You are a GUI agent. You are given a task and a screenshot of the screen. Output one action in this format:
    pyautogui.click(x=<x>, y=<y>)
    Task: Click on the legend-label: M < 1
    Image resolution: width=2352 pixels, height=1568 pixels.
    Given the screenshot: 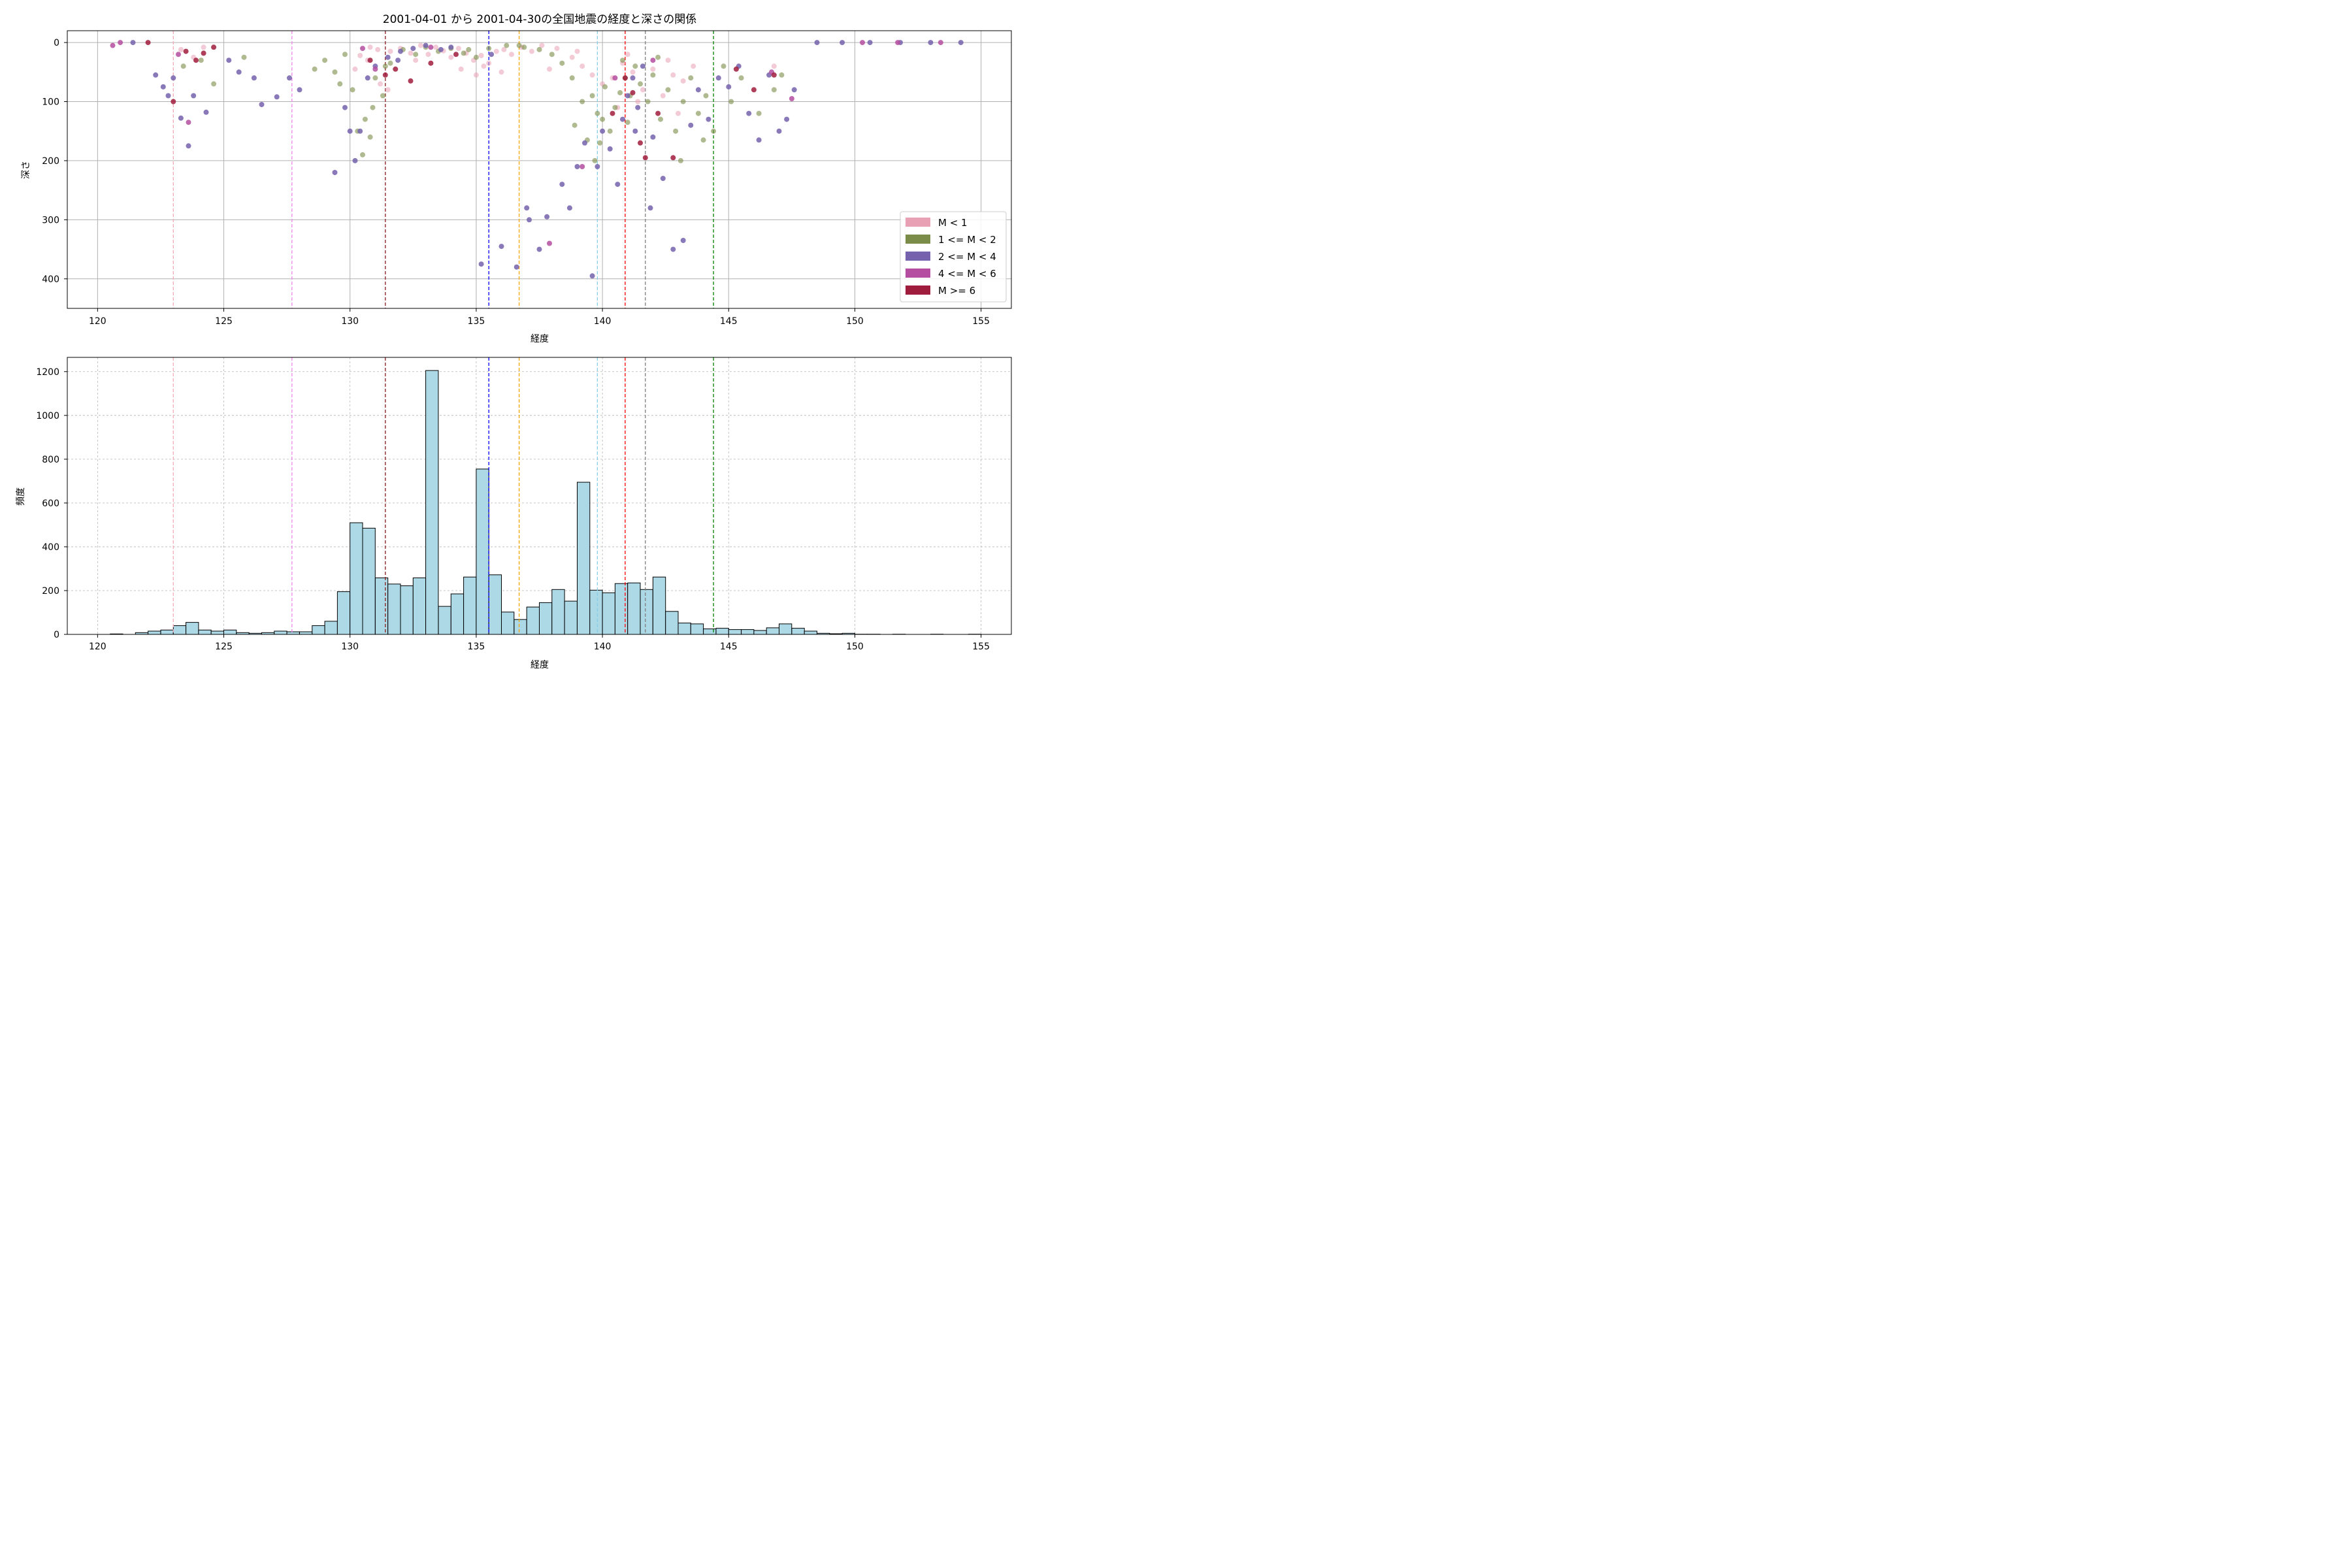 What is the action you would take?
    pyautogui.click(x=953, y=223)
    